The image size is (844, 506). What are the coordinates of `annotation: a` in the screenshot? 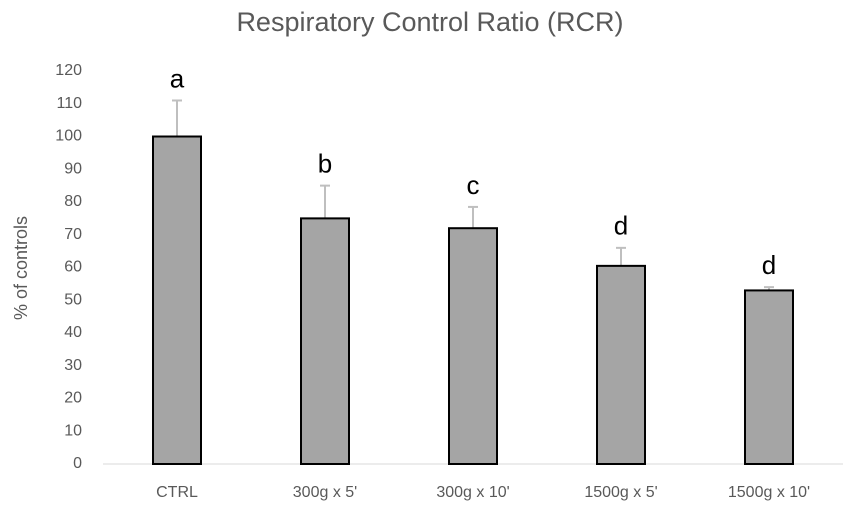 It's located at (177, 78).